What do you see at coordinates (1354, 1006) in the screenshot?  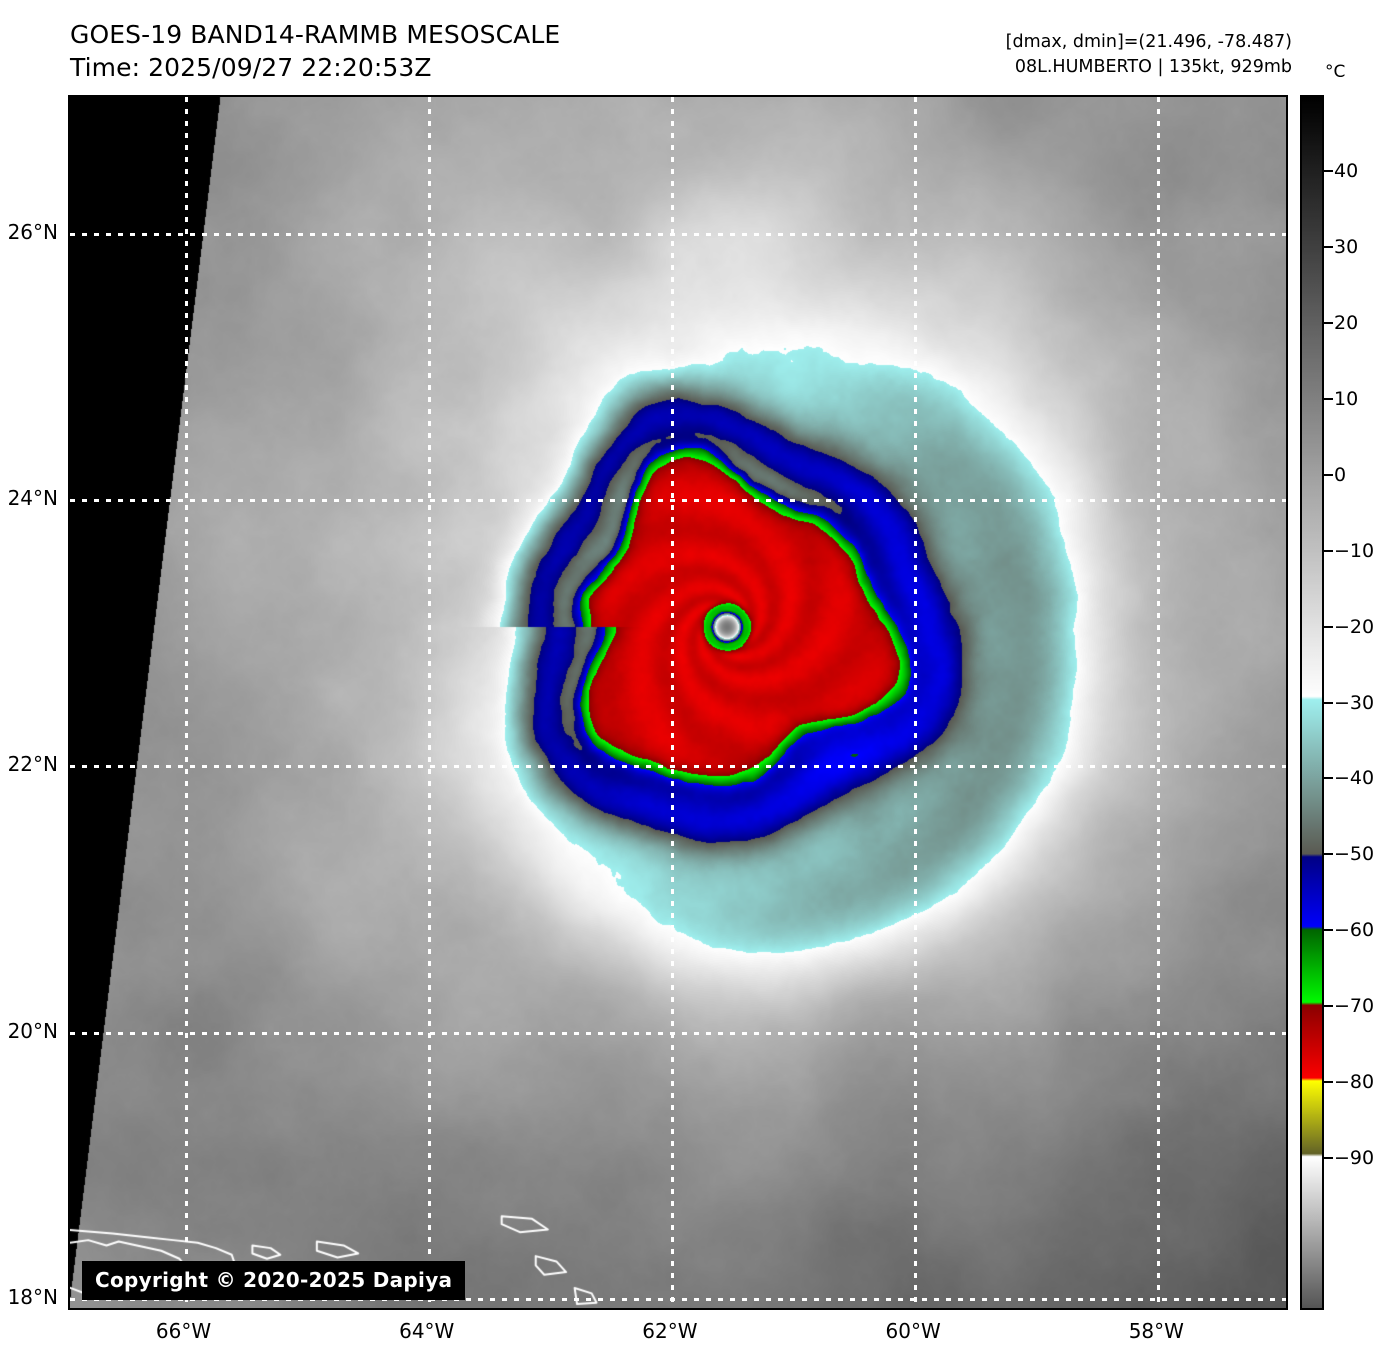 I see `colorbar-tick-label: −70` at bounding box center [1354, 1006].